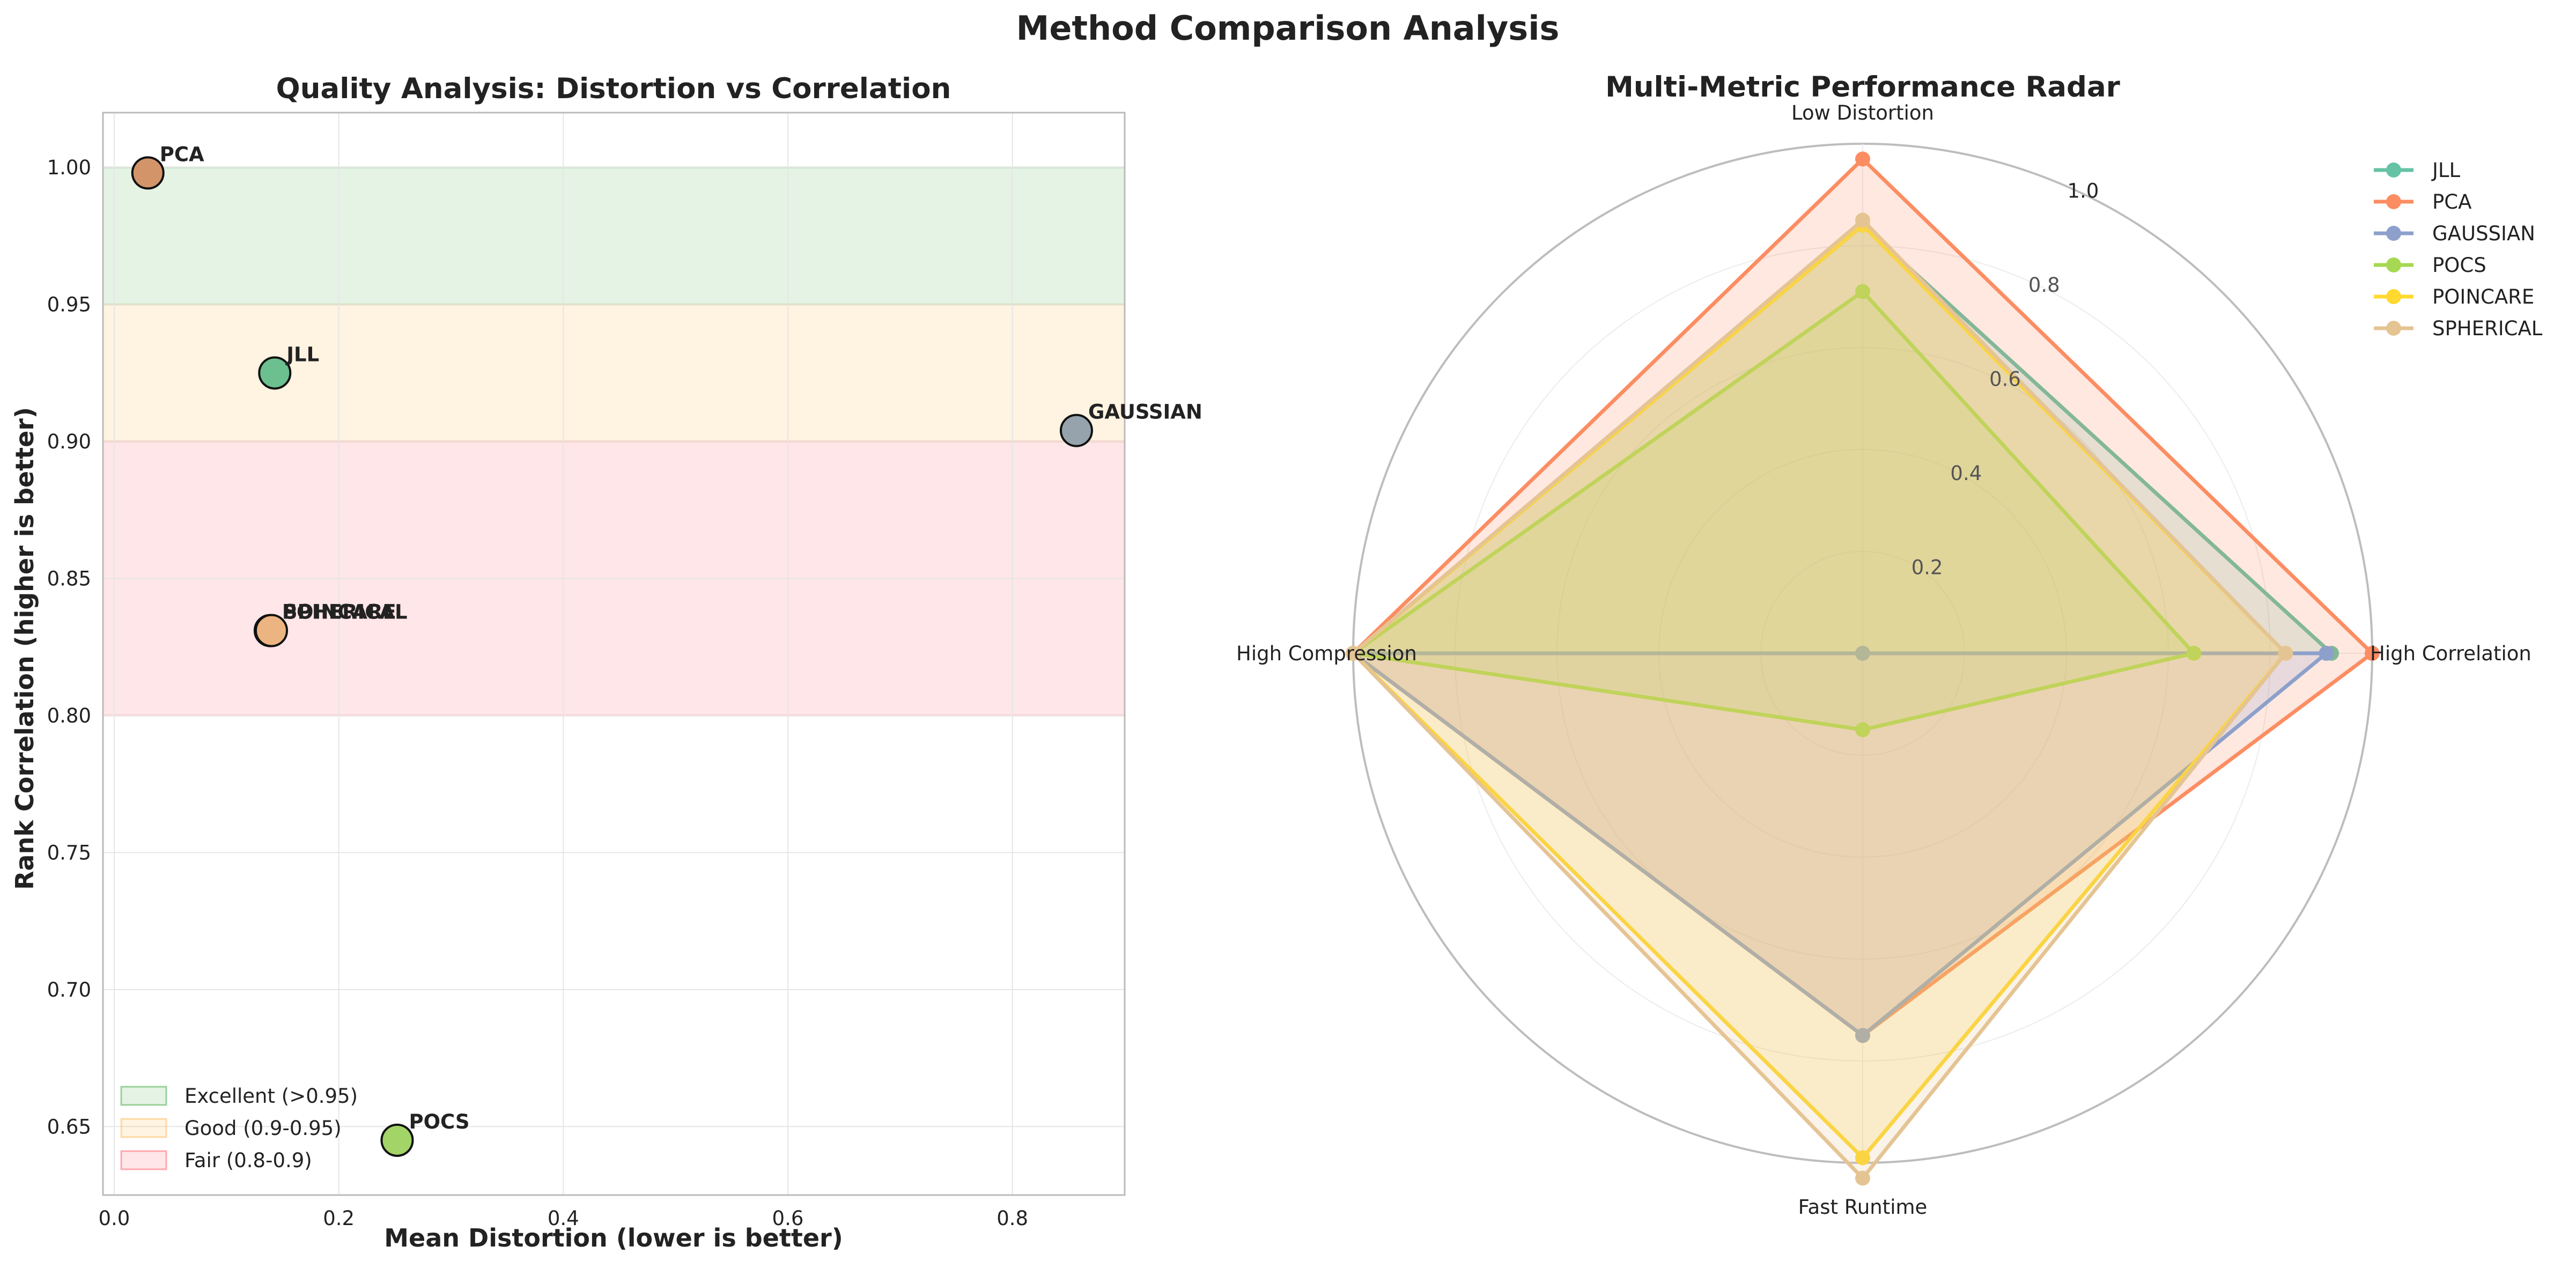  Describe the element at coordinates (302, 354) in the screenshot. I see `scatter-point-label: JLL` at that location.